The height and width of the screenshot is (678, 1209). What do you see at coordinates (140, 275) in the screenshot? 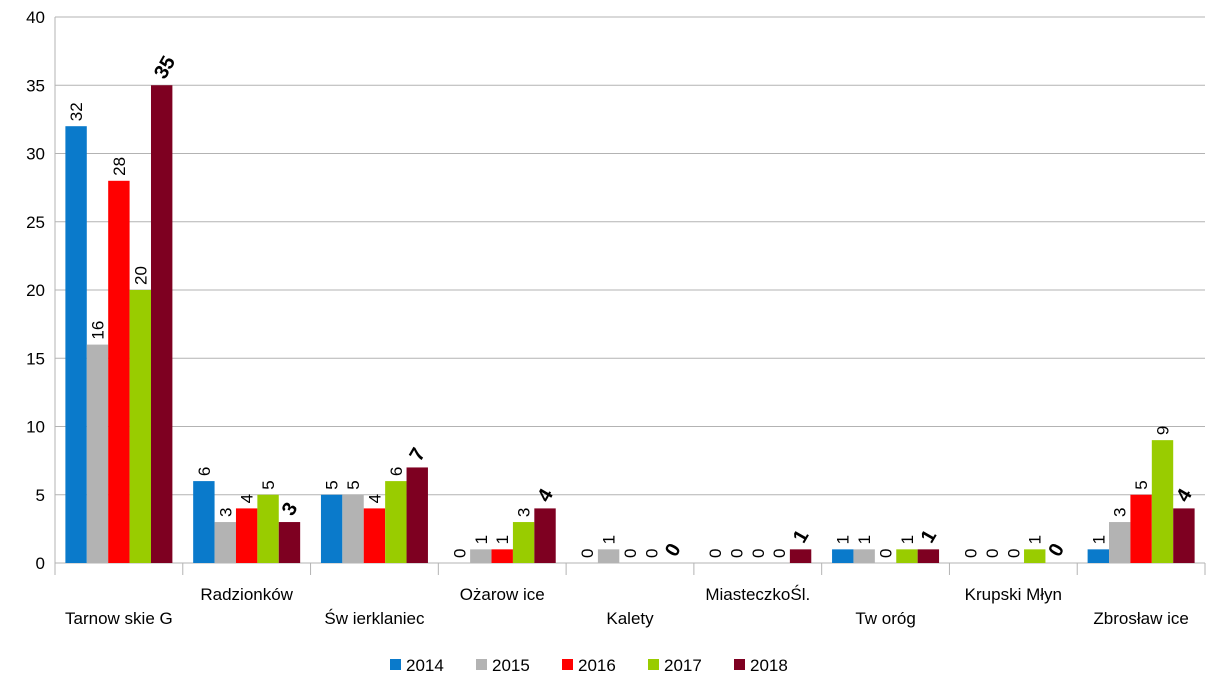
I see `data-label: 20` at bounding box center [140, 275].